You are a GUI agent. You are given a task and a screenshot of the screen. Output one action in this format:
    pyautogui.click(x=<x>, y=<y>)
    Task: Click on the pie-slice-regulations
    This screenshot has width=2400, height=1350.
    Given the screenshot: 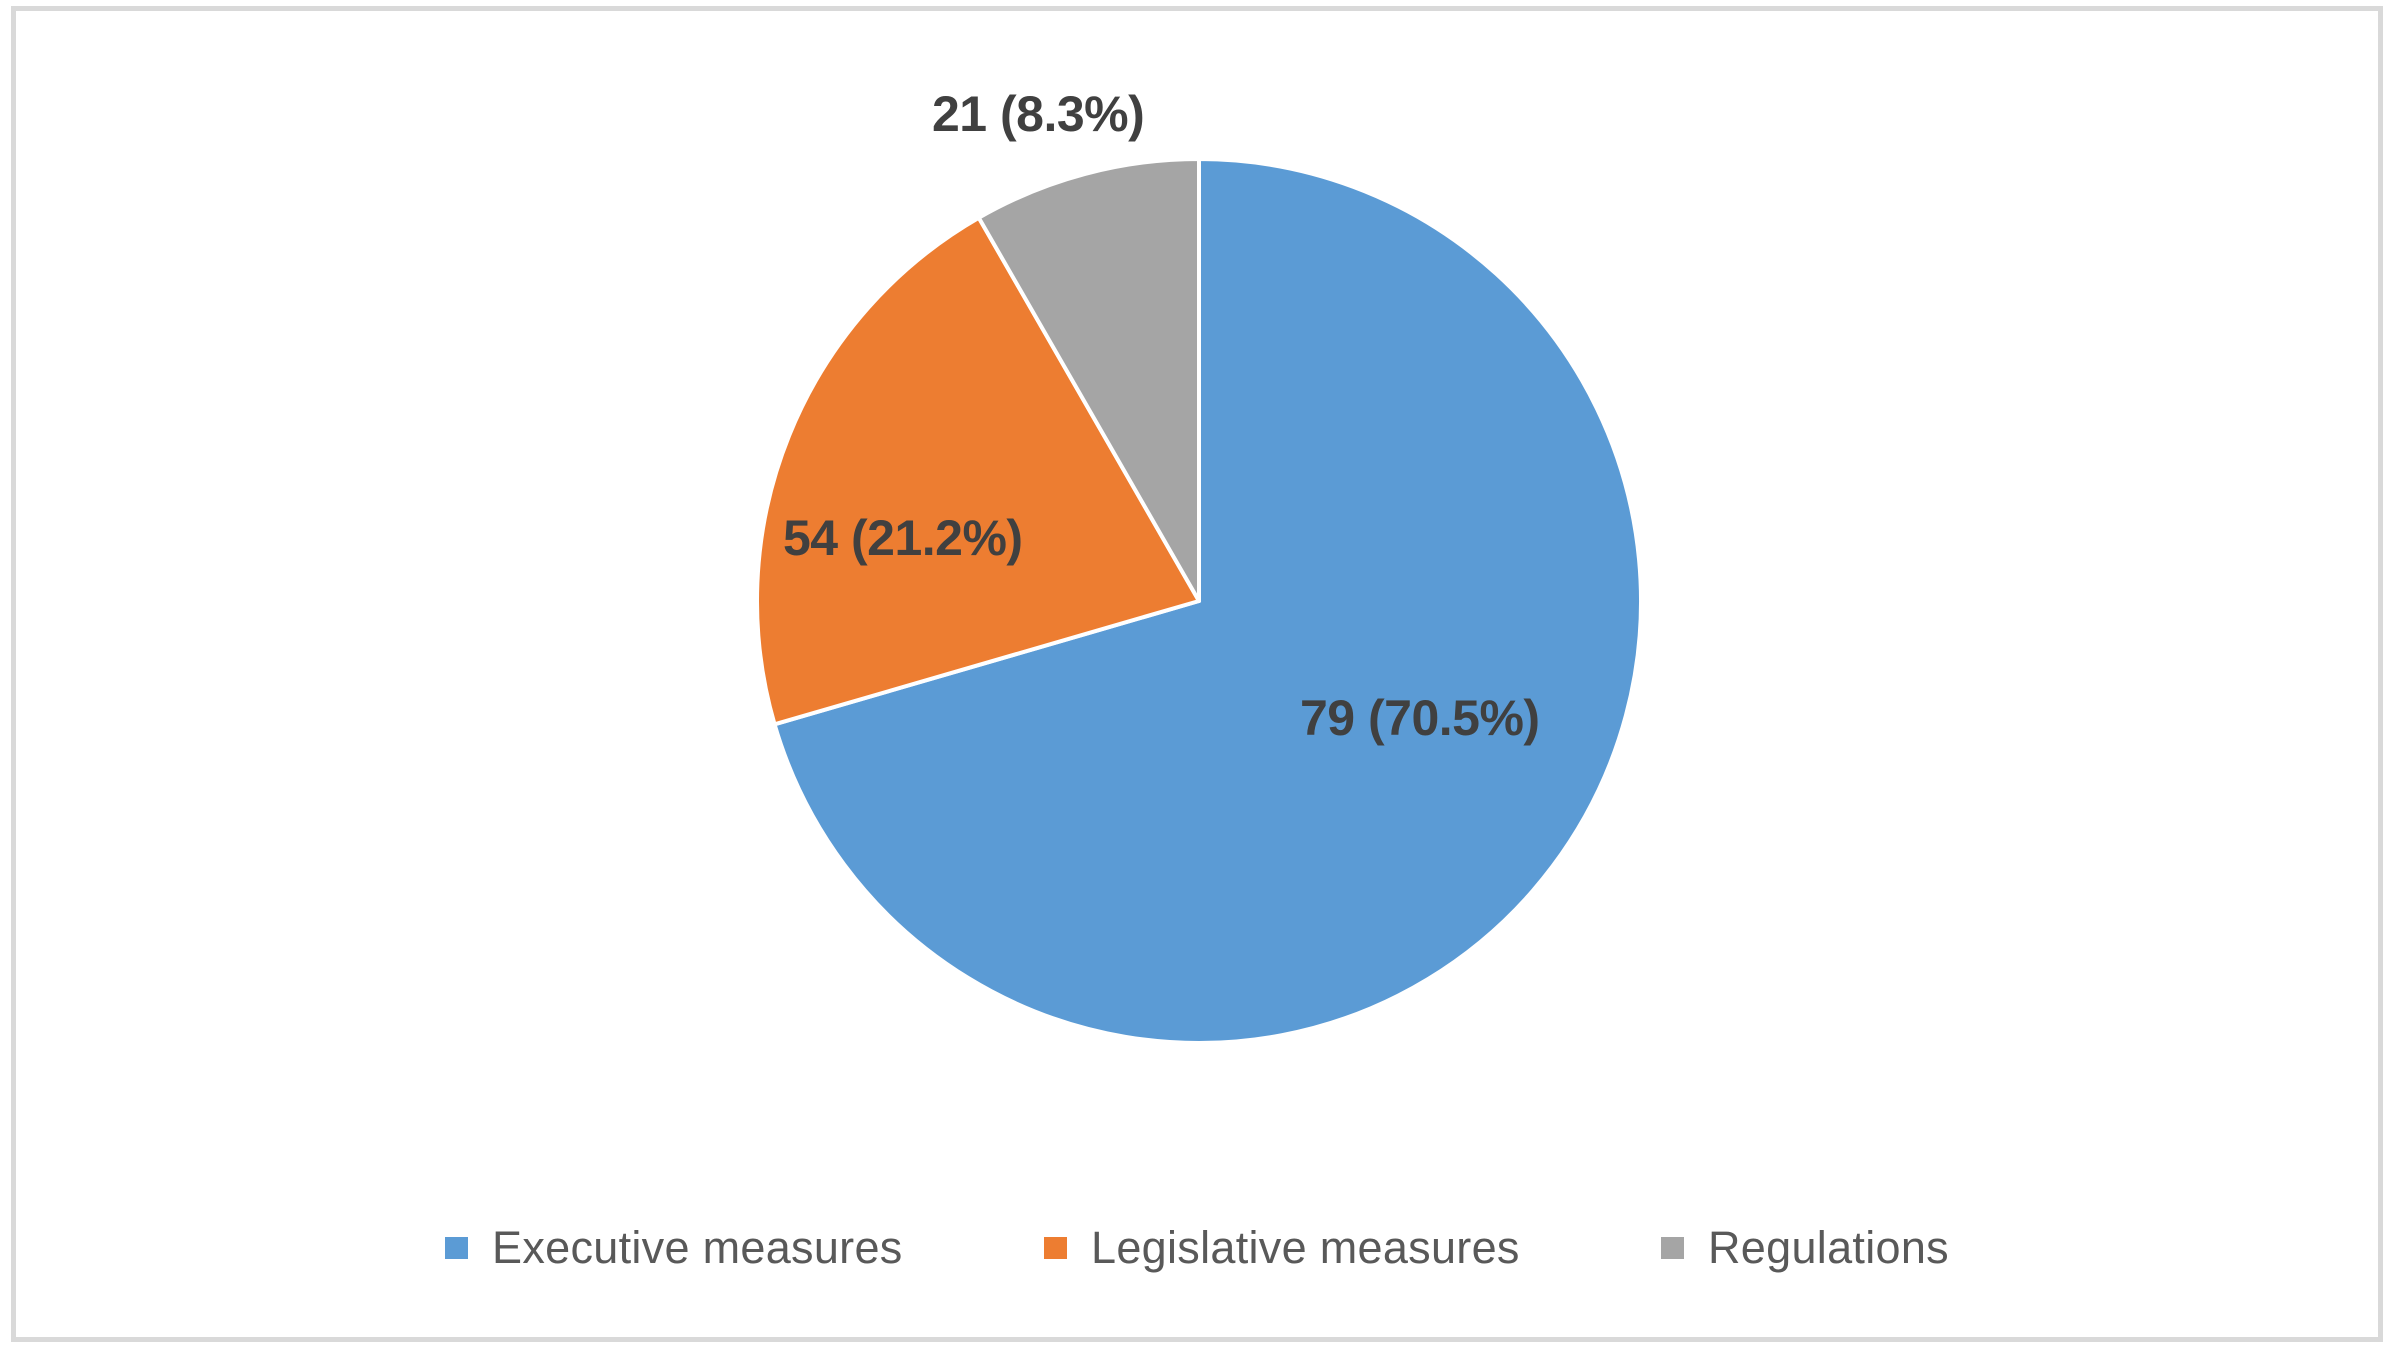 What is the action you would take?
    pyautogui.click(x=1088, y=380)
    